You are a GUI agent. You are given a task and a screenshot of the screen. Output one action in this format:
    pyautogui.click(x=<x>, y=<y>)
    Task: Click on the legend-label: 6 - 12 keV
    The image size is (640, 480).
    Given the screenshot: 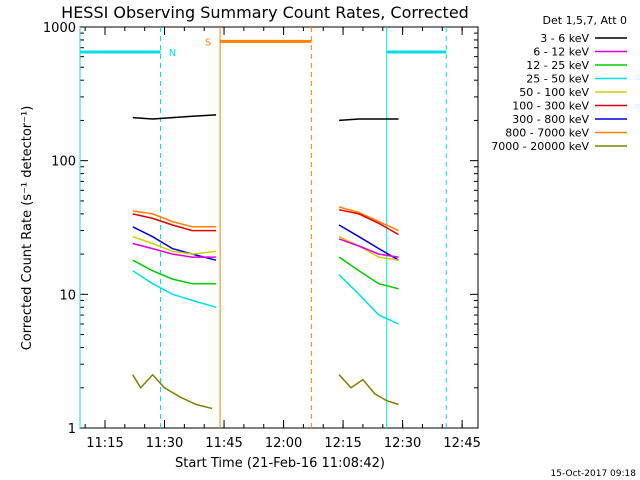 What is the action you would take?
    pyautogui.click(x=561, y=52)
    